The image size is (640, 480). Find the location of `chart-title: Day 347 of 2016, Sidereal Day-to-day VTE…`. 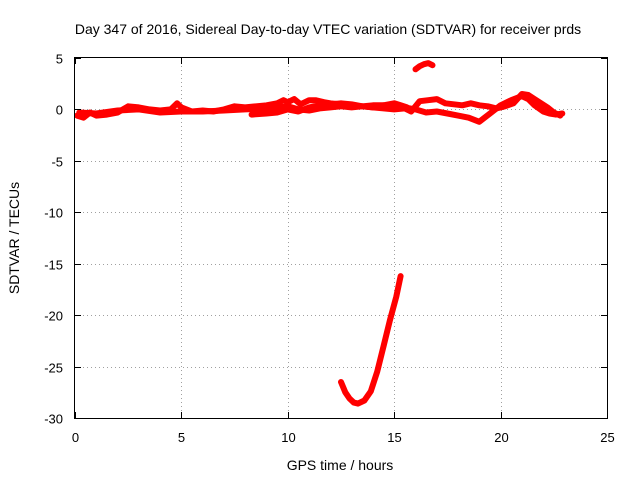

chart-title: Day 347 of 2016, Sidereal Day-to-day VTE… is located at coordinates (328, 29).